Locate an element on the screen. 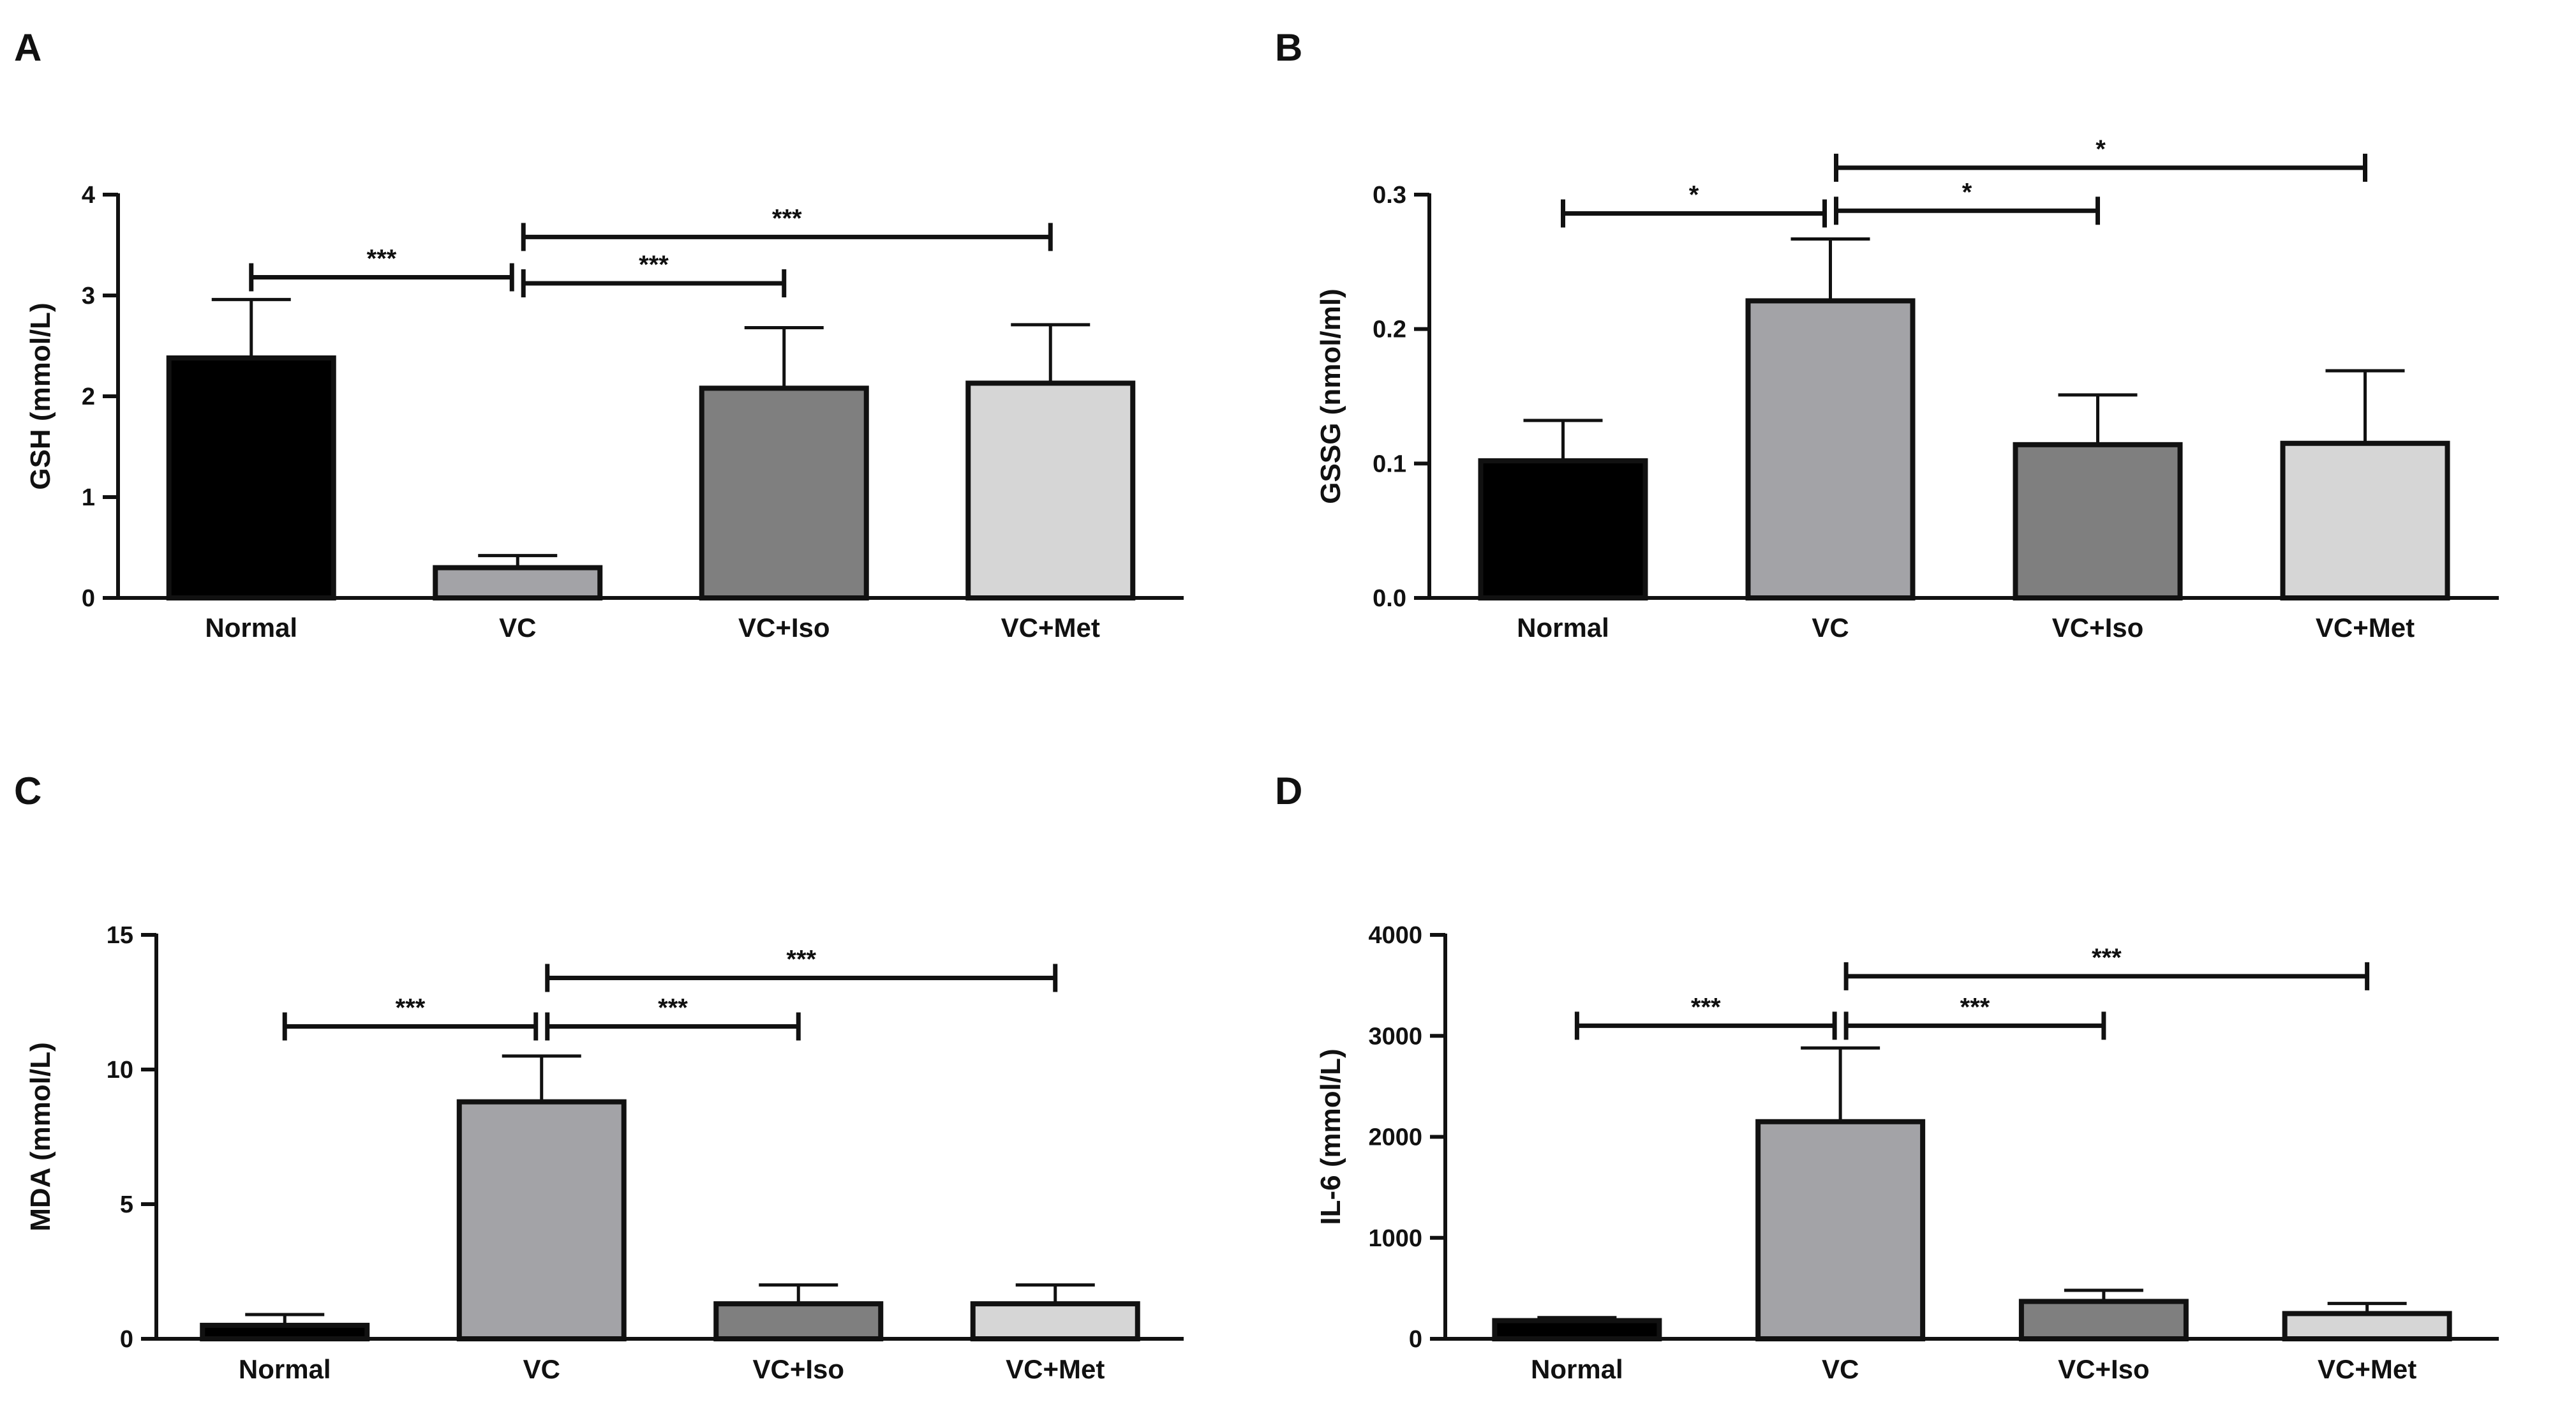 This screenshot has height=1409, width=2576. panel-c-letter: C is located at coordinates (27, 791).